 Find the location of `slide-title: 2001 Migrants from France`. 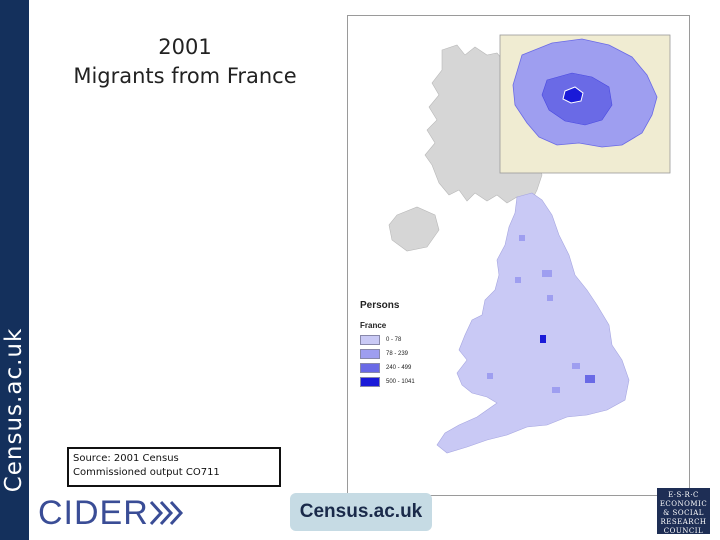

slide-title: 2001 Migrants from France is located at coordinates (185, 62).